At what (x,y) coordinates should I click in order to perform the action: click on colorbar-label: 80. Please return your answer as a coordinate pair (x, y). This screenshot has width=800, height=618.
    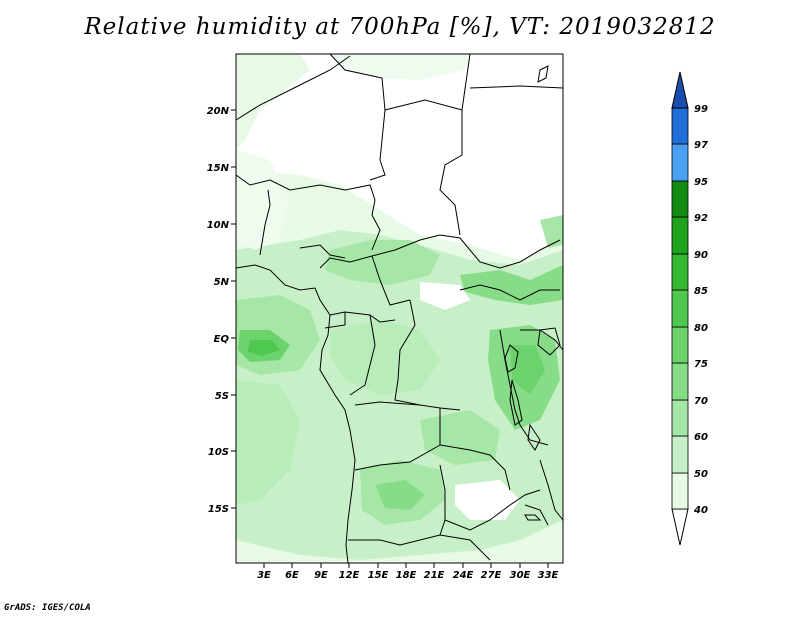
    Looking at the image, I should click on (701, 328).